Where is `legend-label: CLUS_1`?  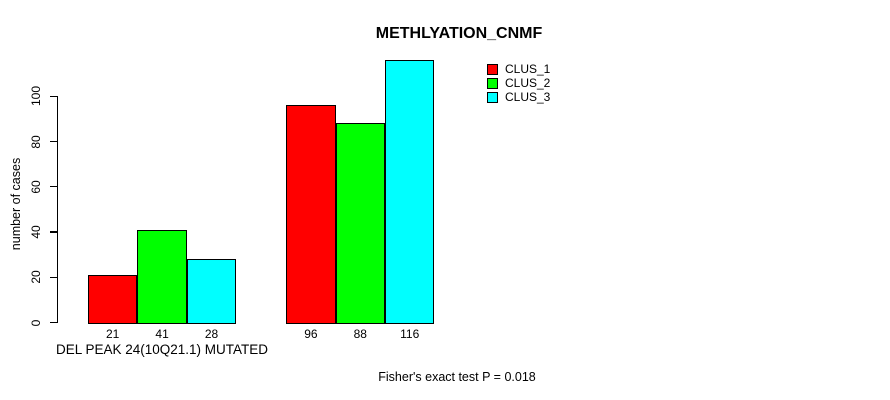 legend-label: CLUS_1 is located at coordinates (528, 69).